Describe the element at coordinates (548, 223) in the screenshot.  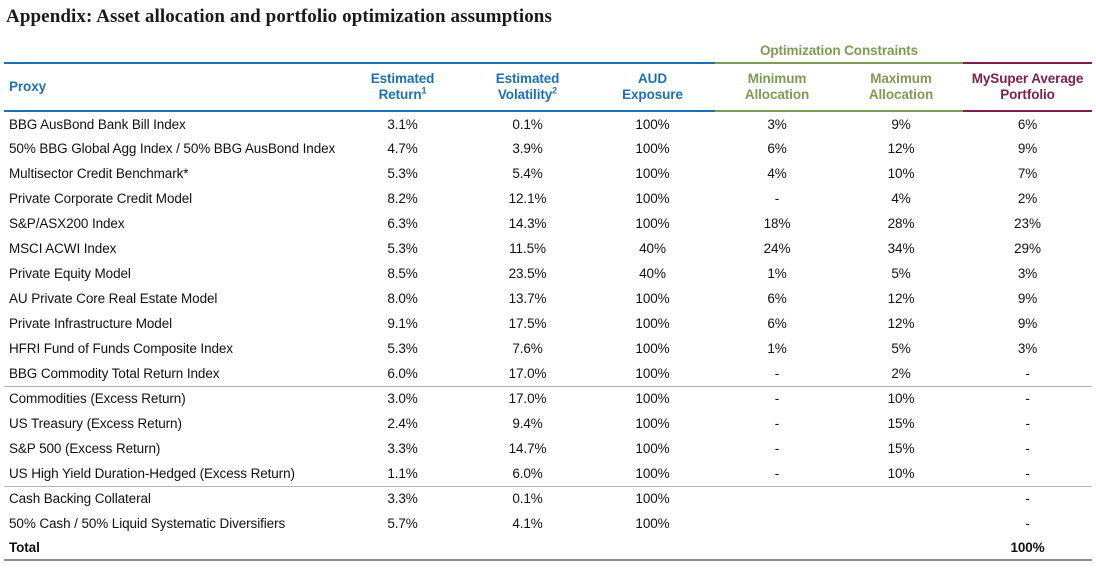
I see `table-row: S&P/ASX200 Index 6.3% 14.3% 100% 18% 28% 23%` at that location.